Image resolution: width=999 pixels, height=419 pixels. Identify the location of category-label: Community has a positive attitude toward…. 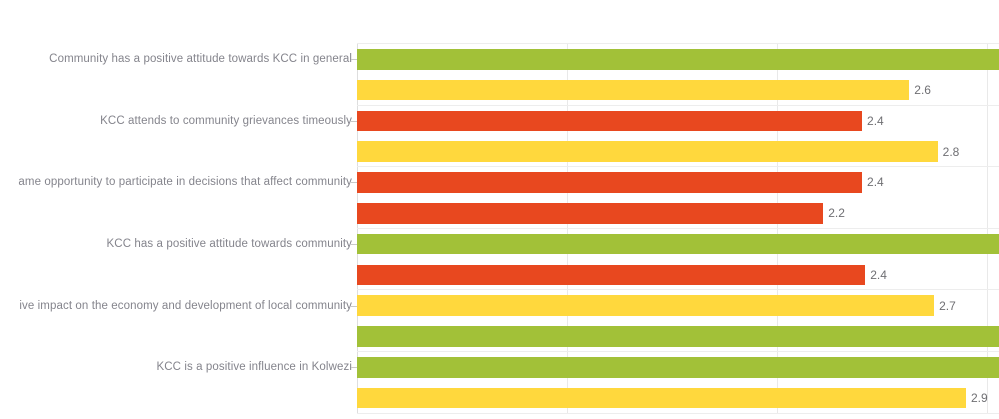
(200, 59).